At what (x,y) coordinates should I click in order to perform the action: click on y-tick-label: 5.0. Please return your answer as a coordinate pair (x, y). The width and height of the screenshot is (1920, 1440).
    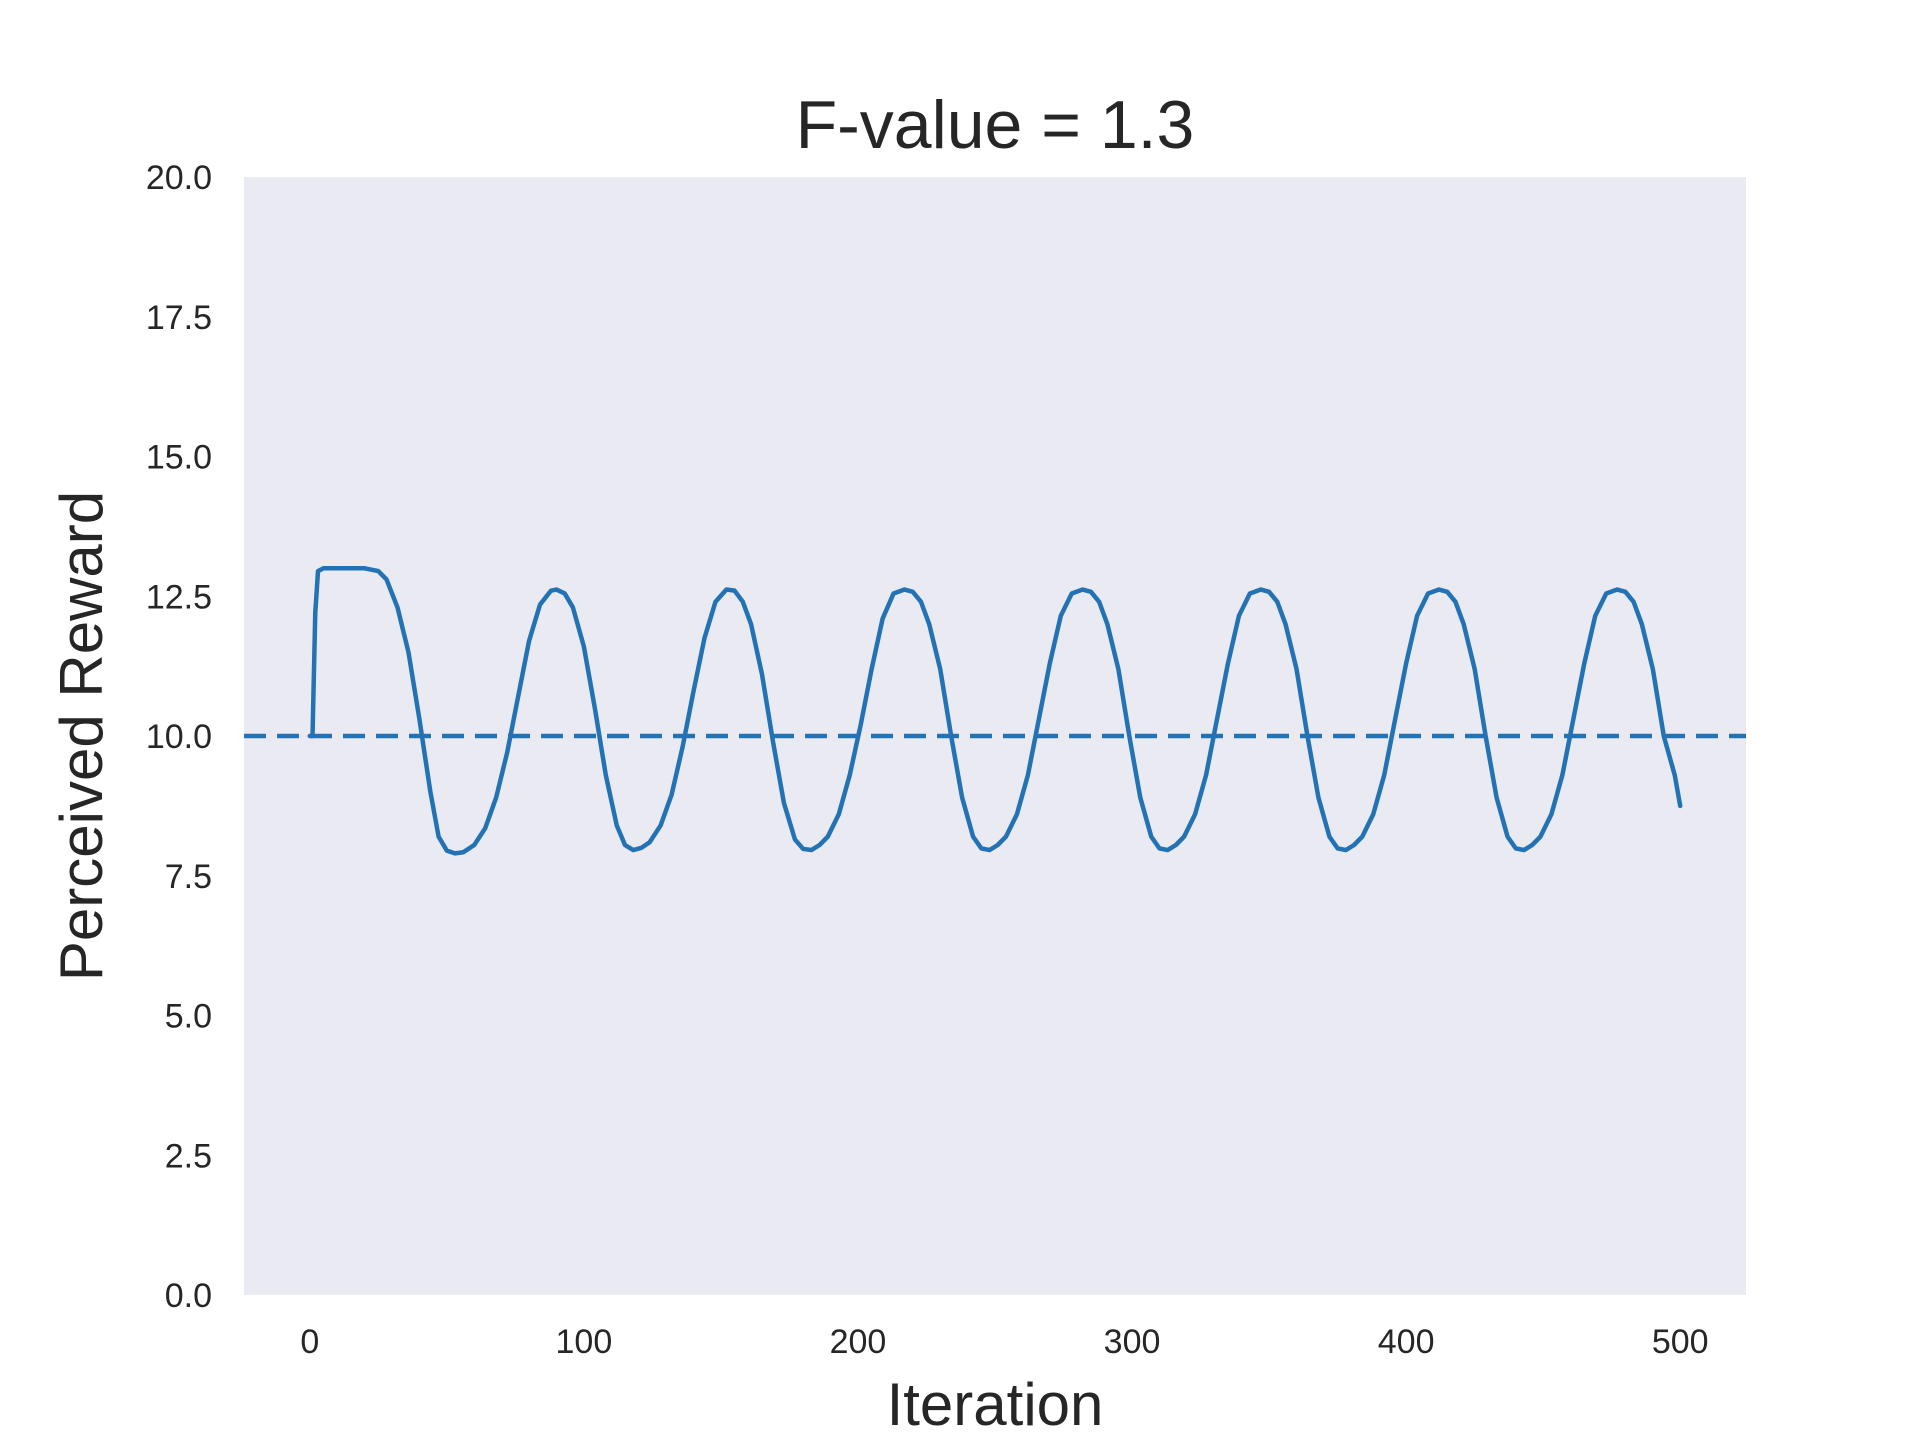
    Looking at the image, I should click on (188, 1017).